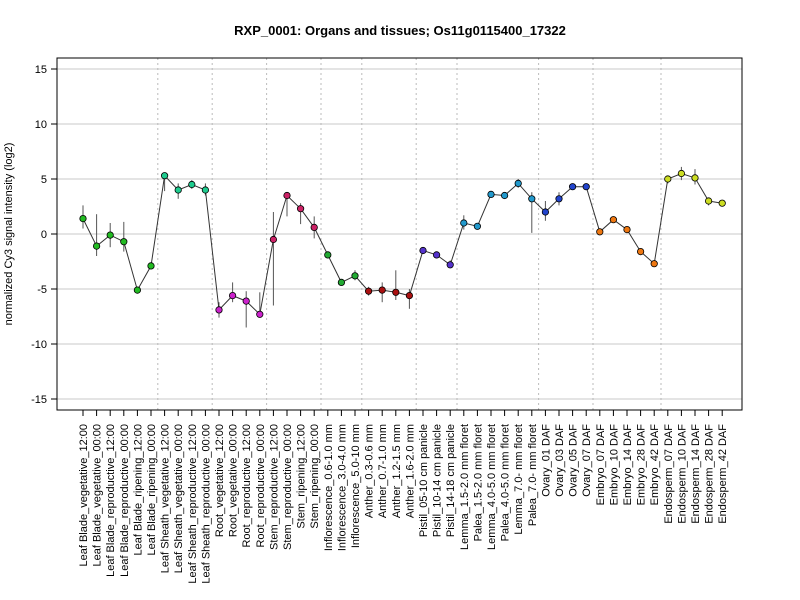 The height and width of the screenshot is (600, 800). Describe the element at coordinates (234, 480) in the screenshot. I see `x-tick-label: Root_vegetative_00:00` at that location.